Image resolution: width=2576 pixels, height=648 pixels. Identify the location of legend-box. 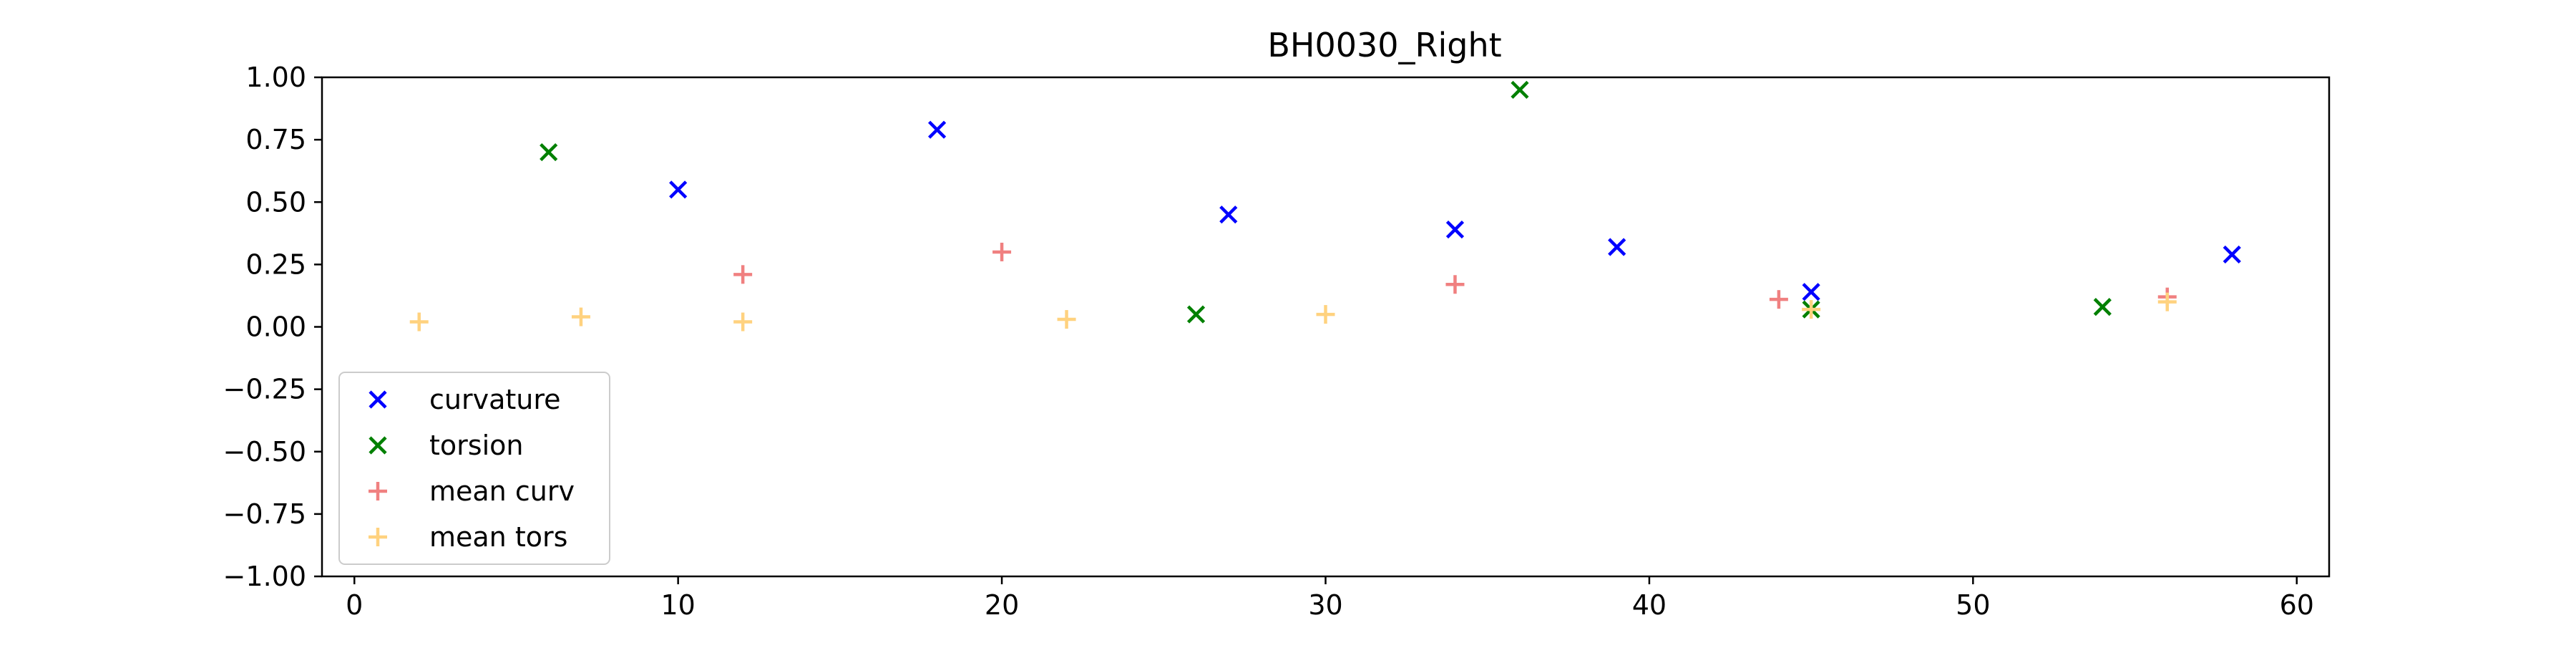
(474, 469).